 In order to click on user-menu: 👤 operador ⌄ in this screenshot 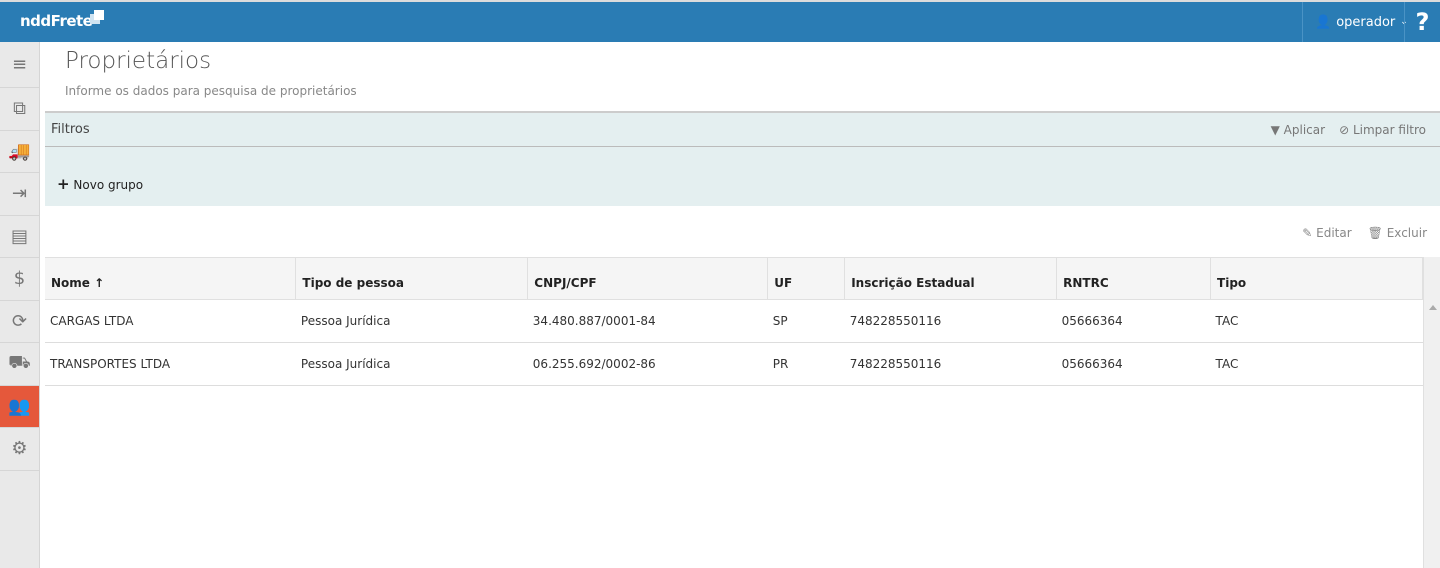, I will do `click(1355, 22)`.